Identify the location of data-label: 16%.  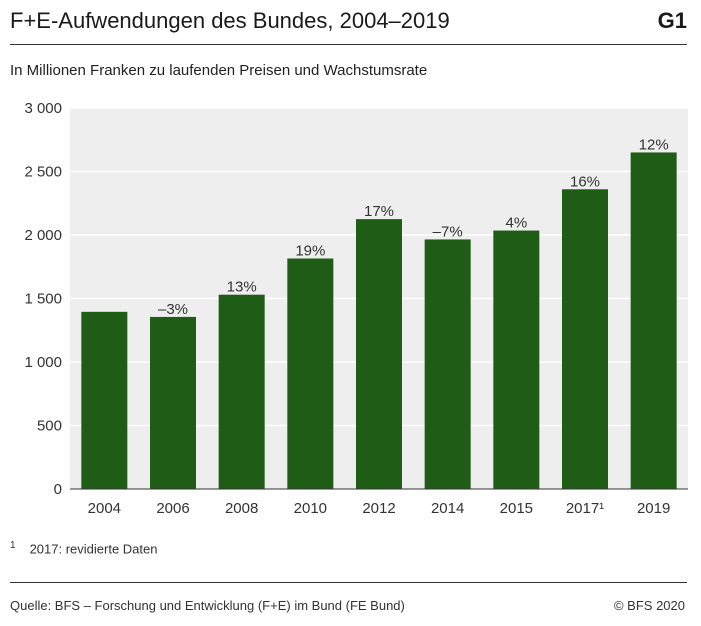
(585, 181).